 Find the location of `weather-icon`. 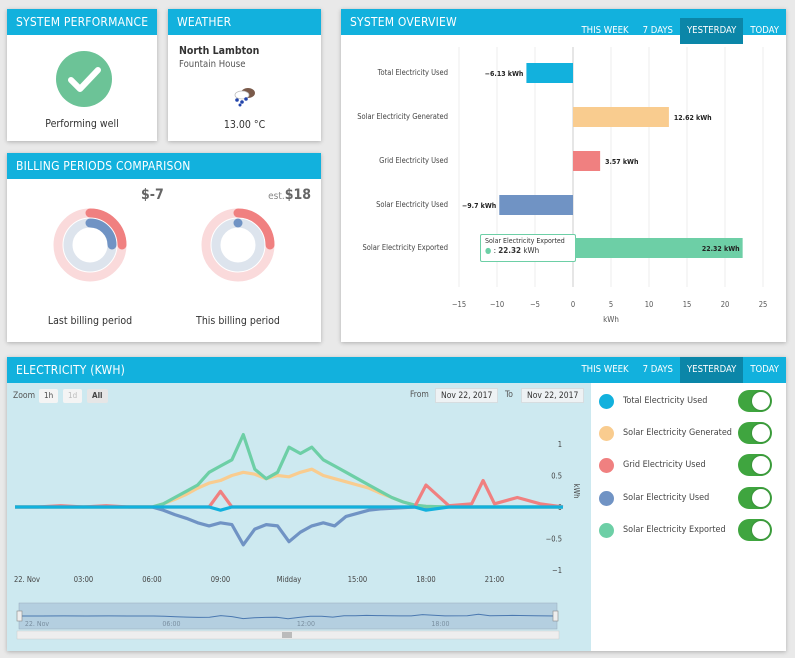

weather-icon is located at coordinates (244, 97).